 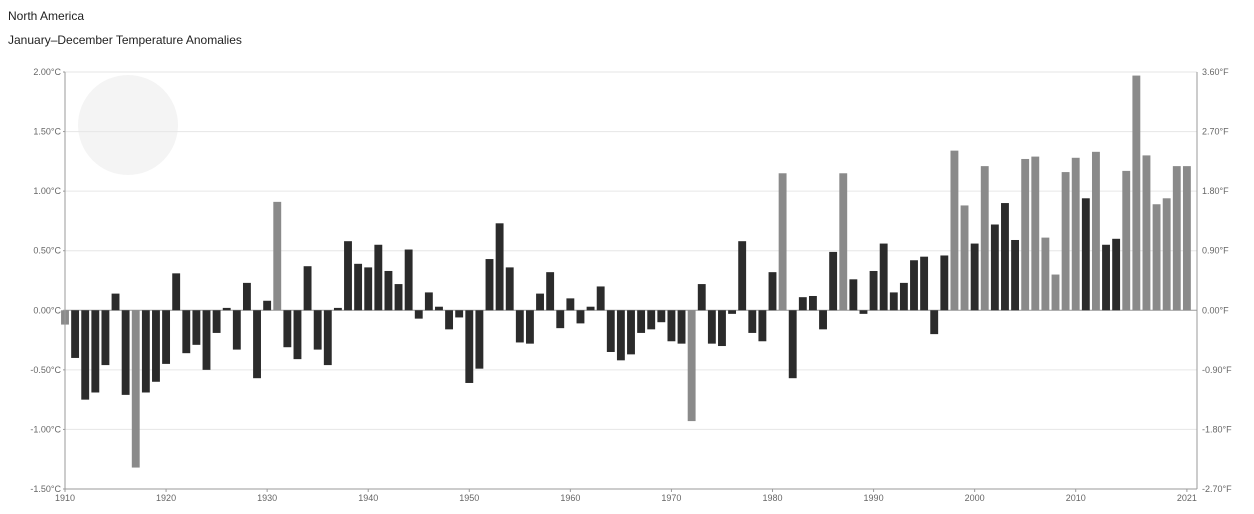 What do you see at coordinates (732, 312) in the screenshot?
I see `bar-1976` at bounding box center [732, 312].